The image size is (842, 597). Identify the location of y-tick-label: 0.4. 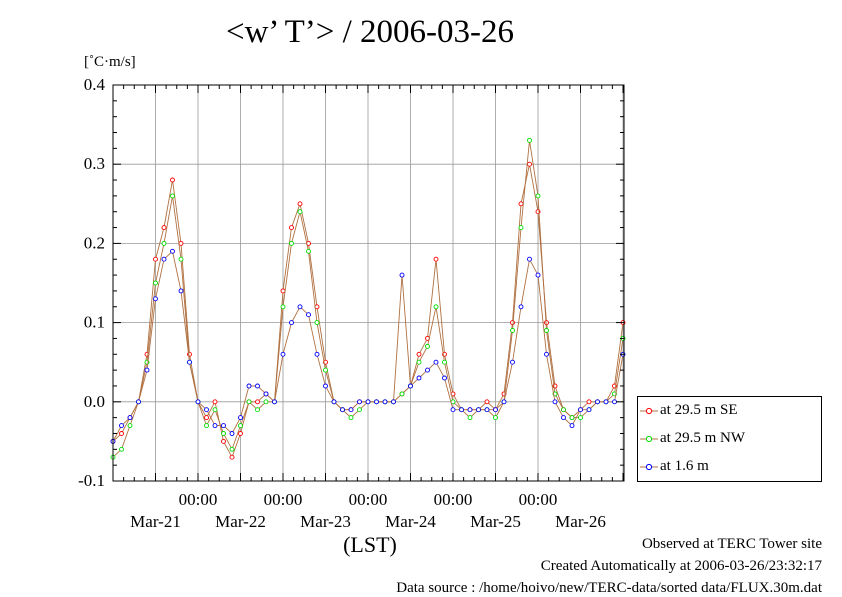
(95, 84).